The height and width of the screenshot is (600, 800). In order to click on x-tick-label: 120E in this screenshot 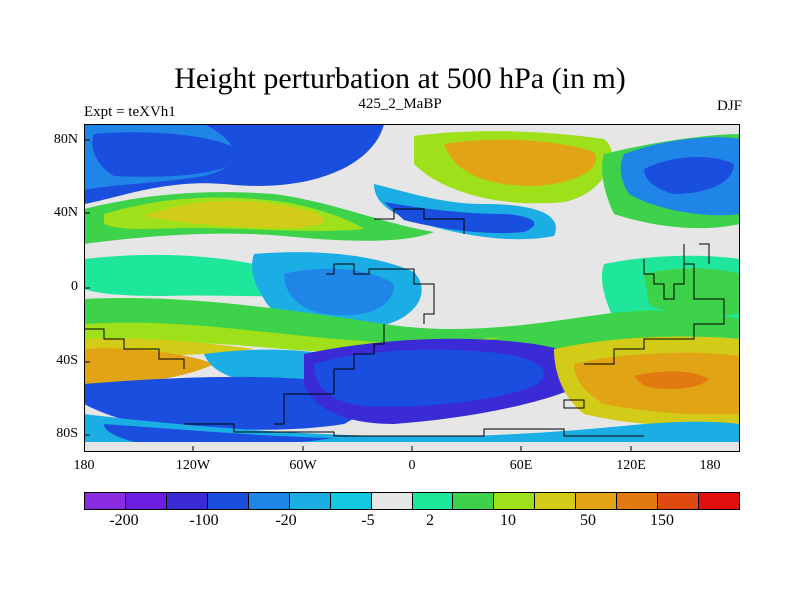, I will do `click(631, 465)`.